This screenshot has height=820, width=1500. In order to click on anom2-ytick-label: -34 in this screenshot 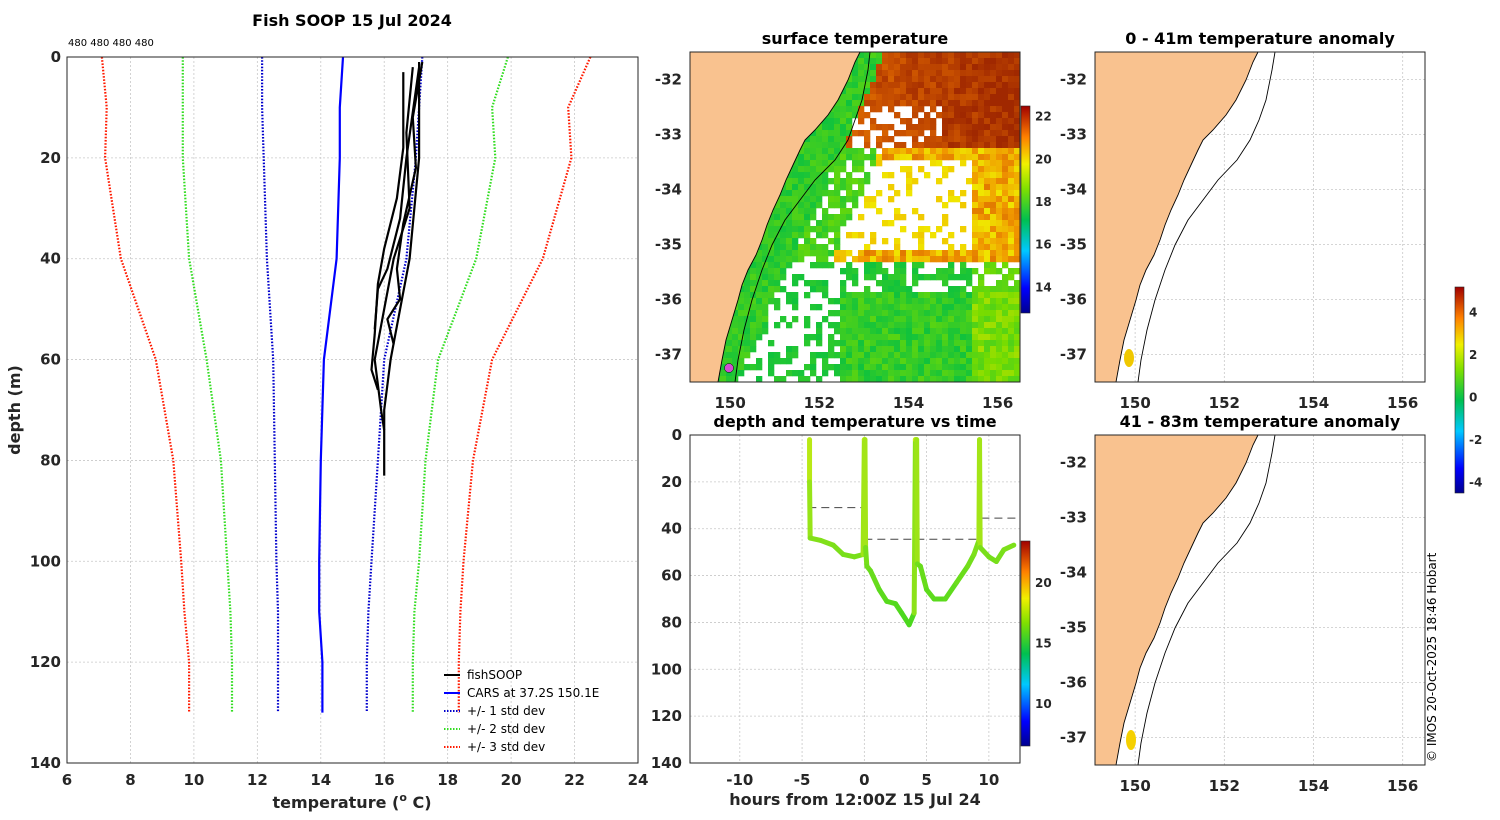, I will do `click(1073, 573)`.